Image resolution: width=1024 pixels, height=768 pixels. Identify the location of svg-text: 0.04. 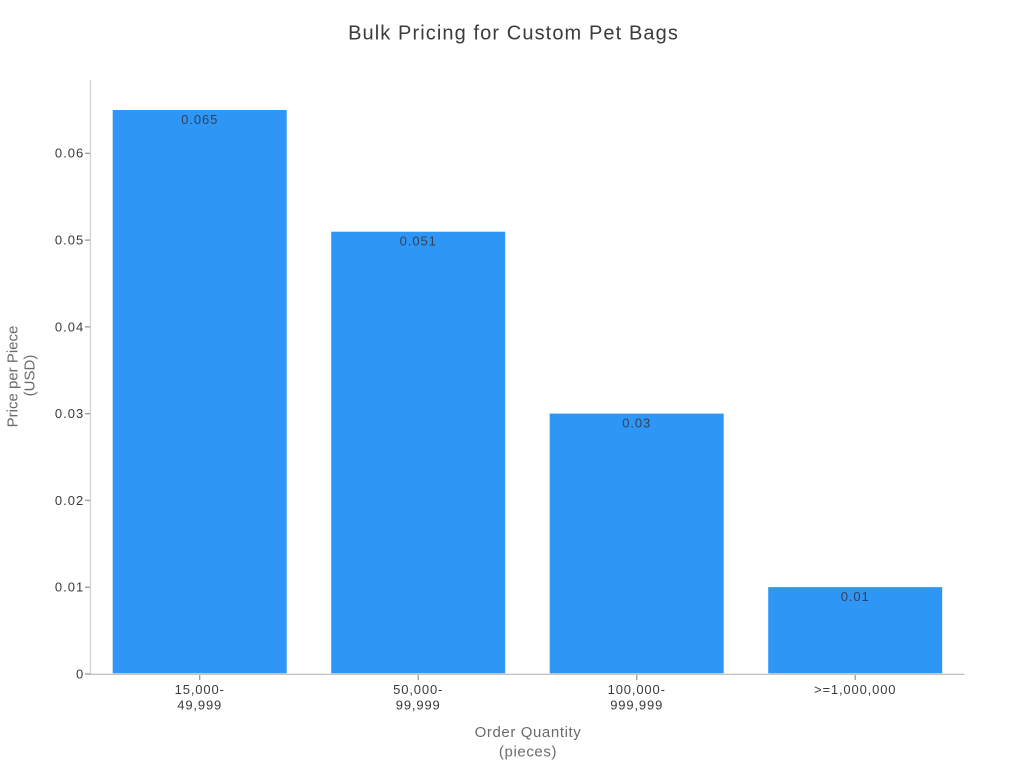
(69, 326).